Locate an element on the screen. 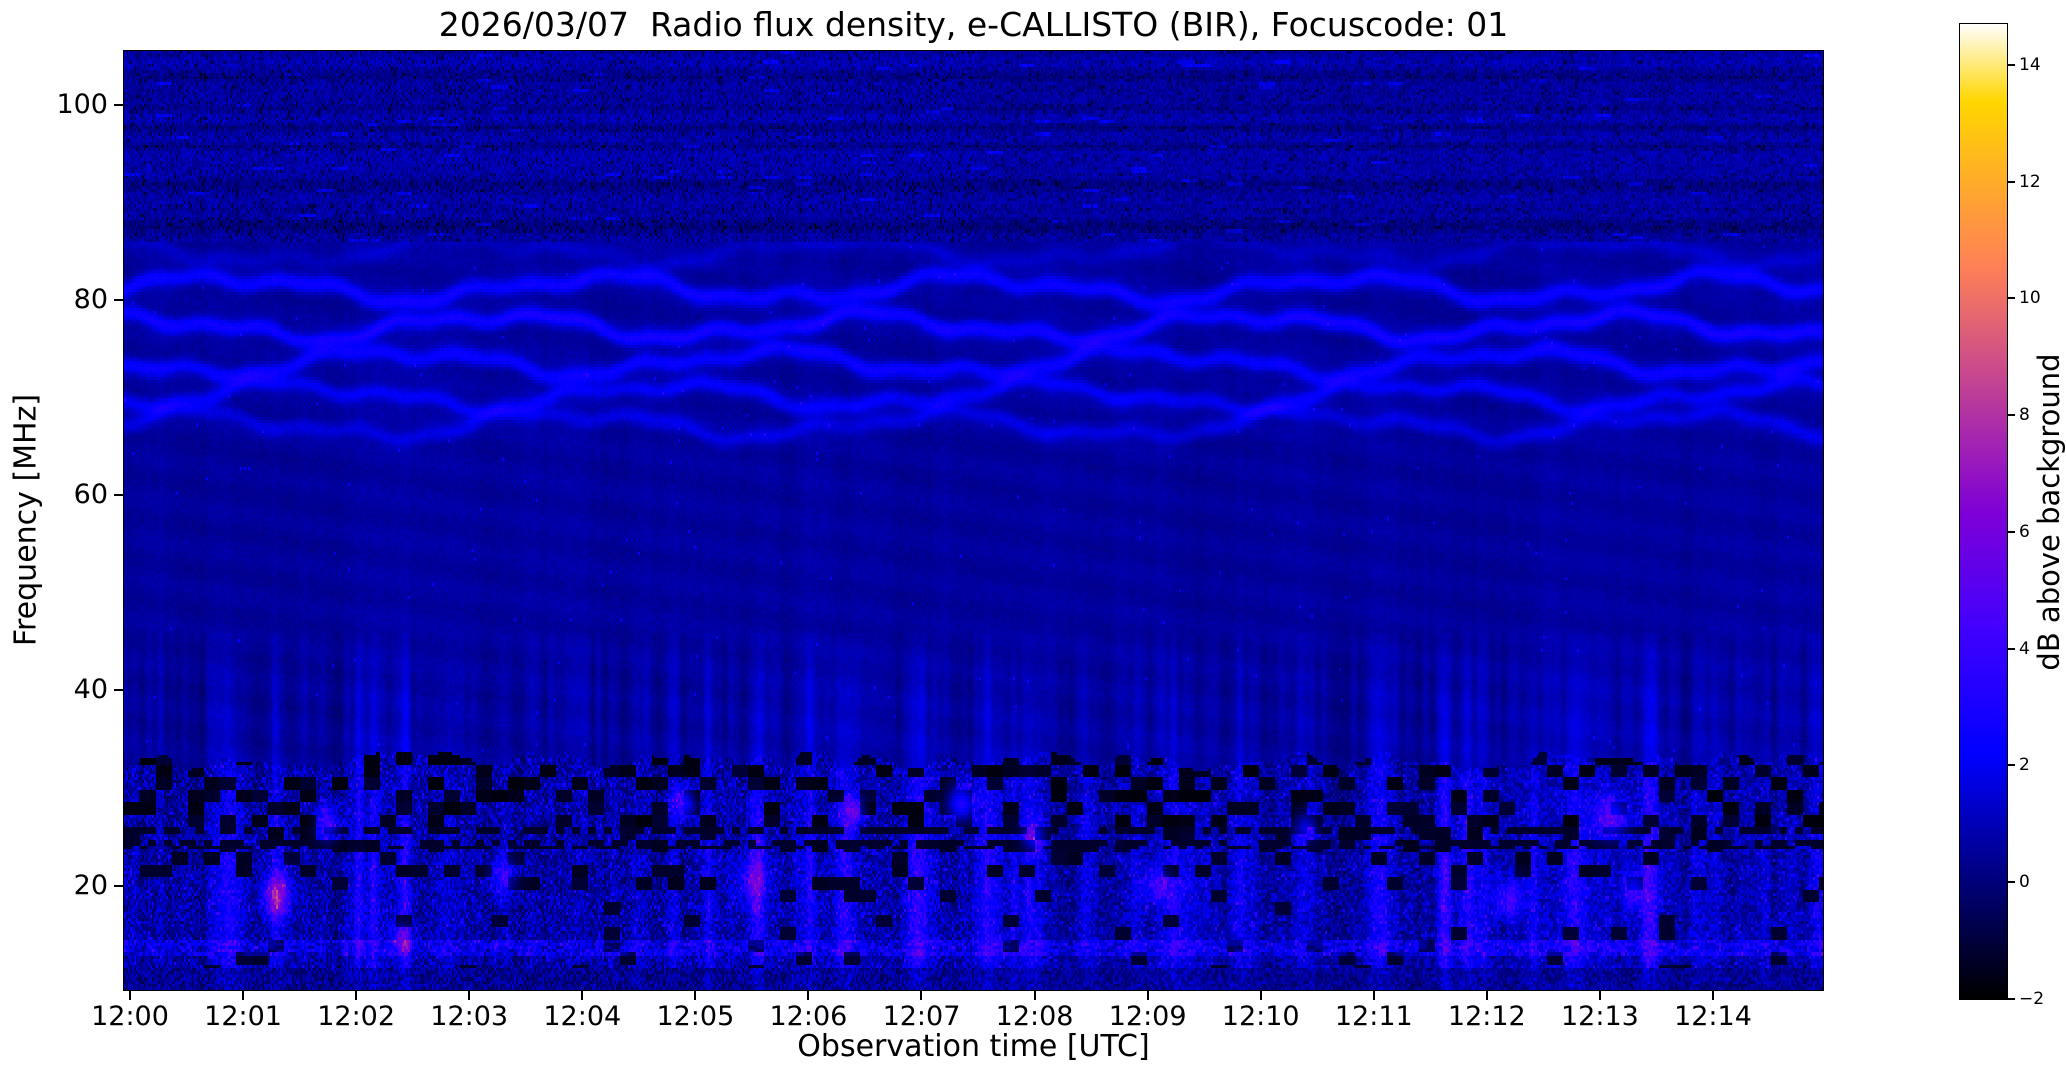 The image size is (2066, 1067). colorbar-tick-label: 2 is located at coordinates (2024, 765).